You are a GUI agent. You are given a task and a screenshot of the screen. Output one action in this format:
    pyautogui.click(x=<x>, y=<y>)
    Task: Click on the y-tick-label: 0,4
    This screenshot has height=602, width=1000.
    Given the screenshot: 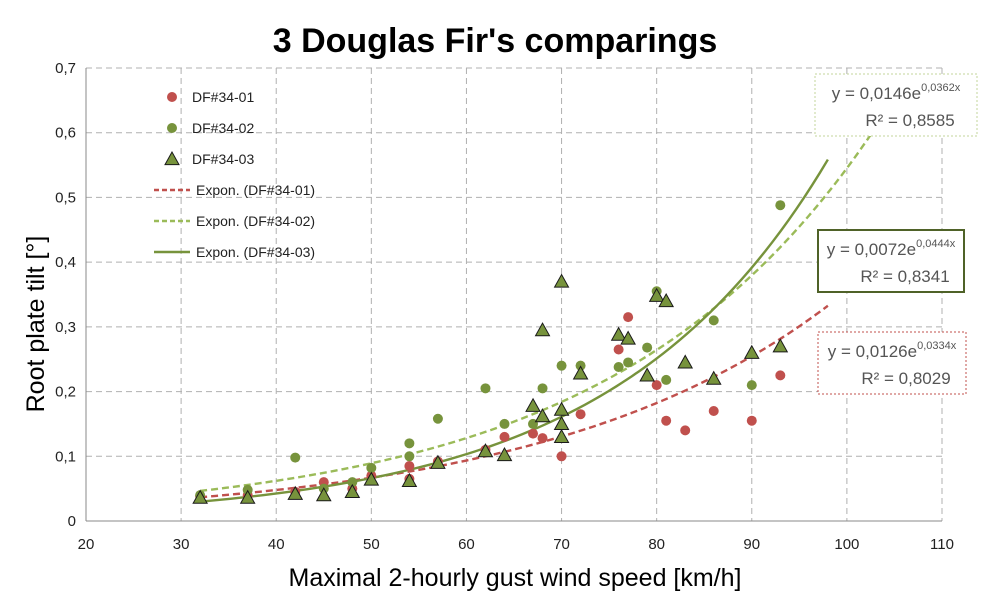 What is the action you would take?
    pyautogui.click(x=65, y=262)
    